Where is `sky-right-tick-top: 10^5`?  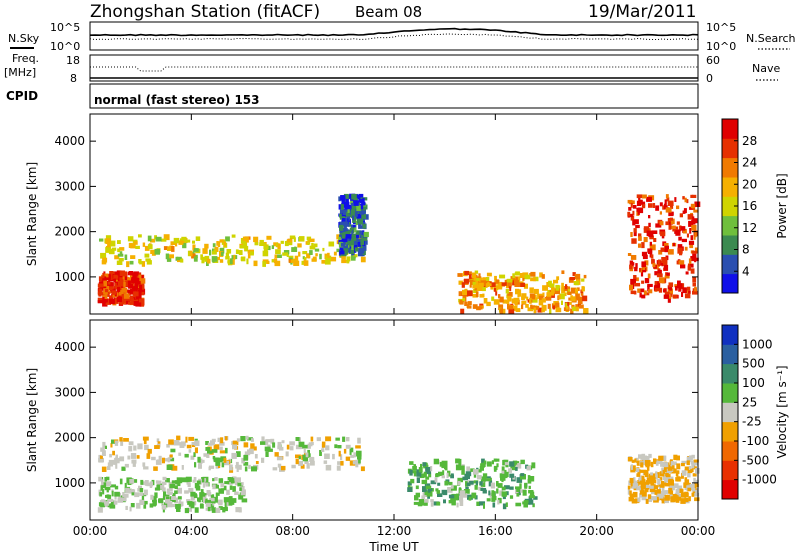
sky-right-tick-top: 10^5 is located at coordinates (721, 27).